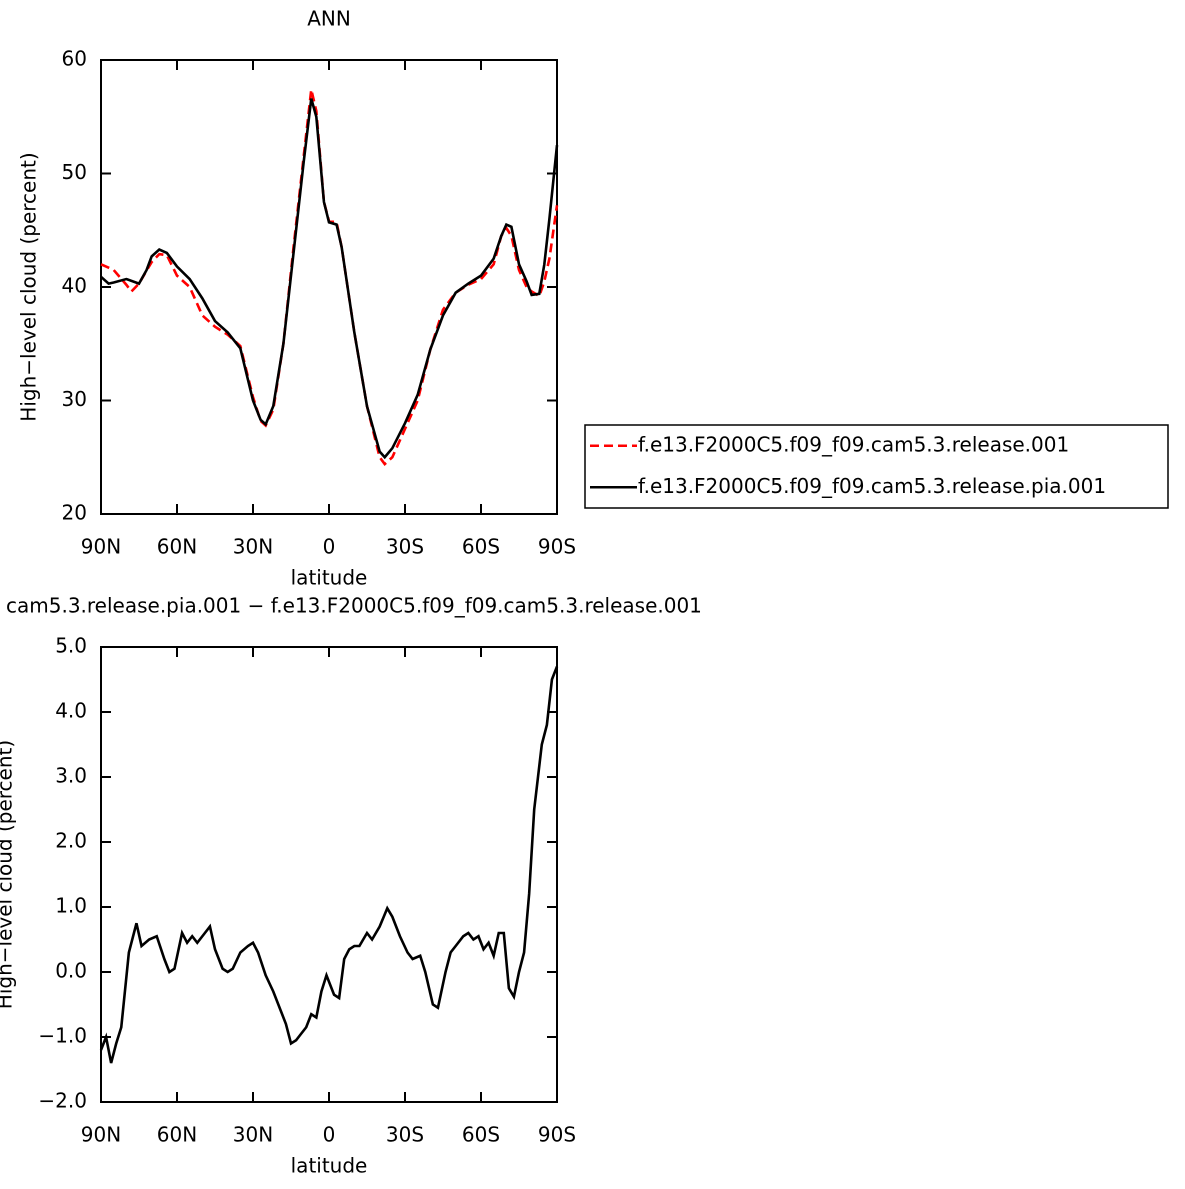  What do you see at coordinates (62, 1036) in the screenshot?
I see `y-tick-label: −1.0` at bounding box center [62, 1036].